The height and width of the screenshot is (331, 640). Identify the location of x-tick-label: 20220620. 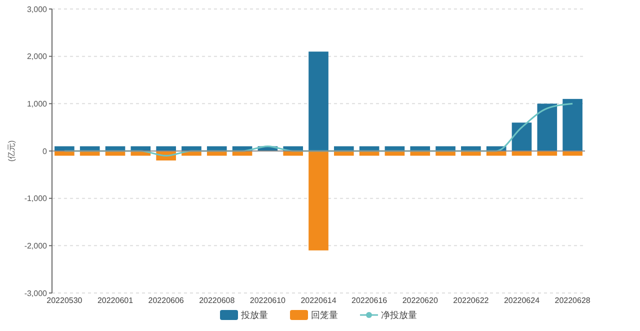
(420, 300).